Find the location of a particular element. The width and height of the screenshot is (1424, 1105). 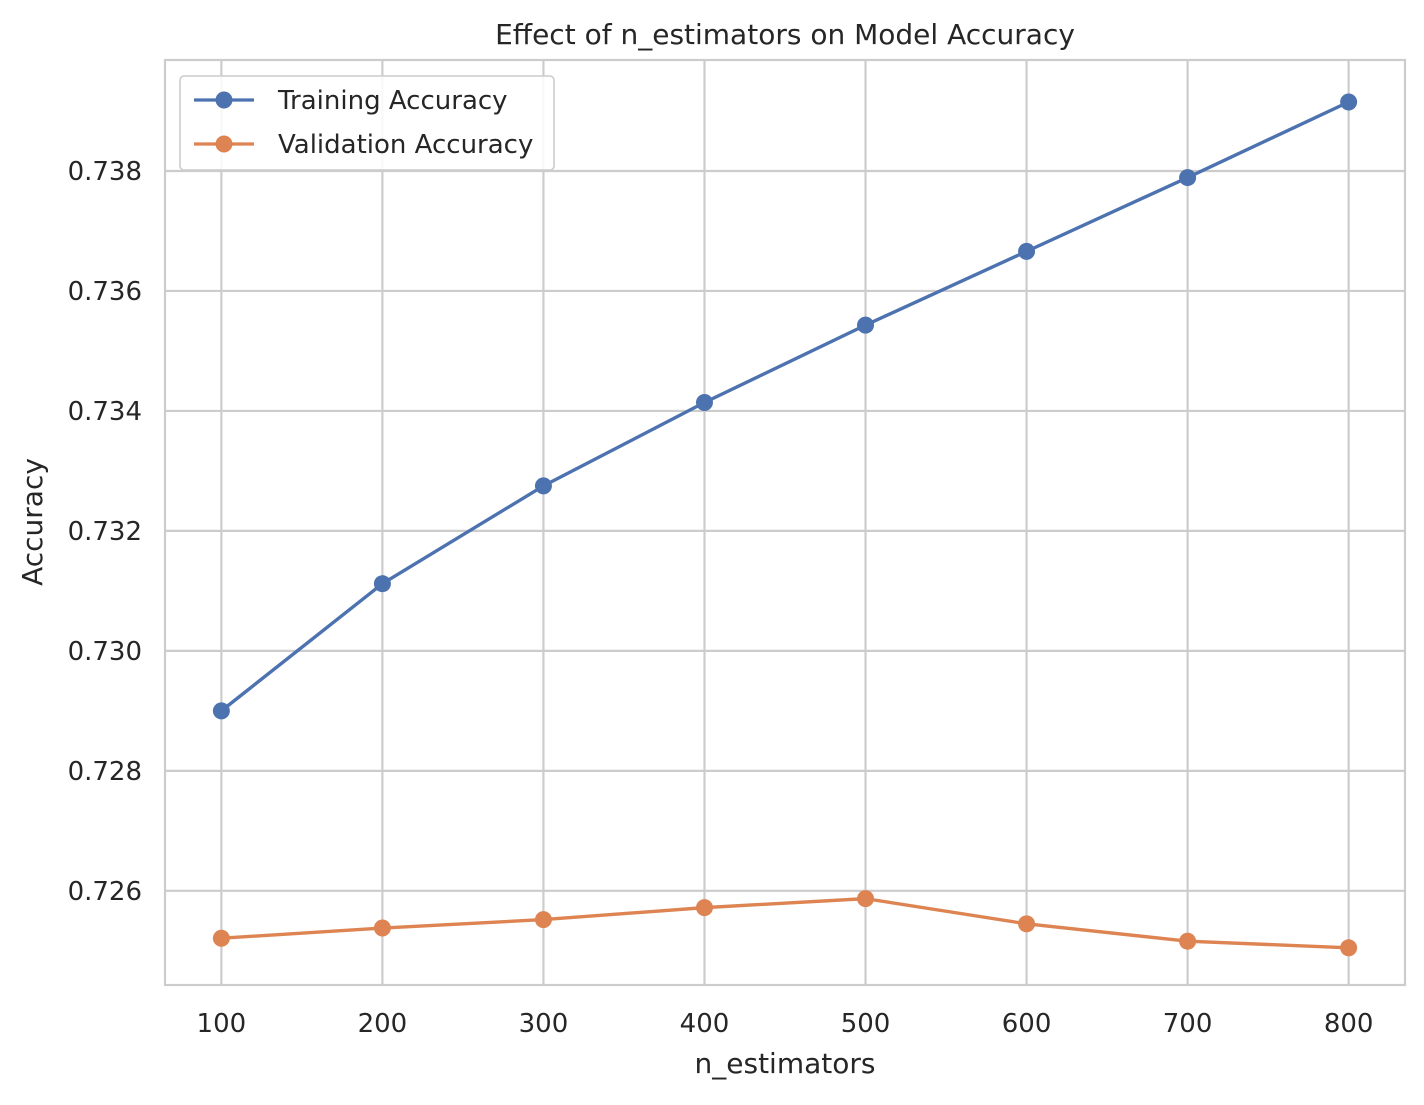

x-tick-label-6: 700 is located at coordinates (1188, 1024).